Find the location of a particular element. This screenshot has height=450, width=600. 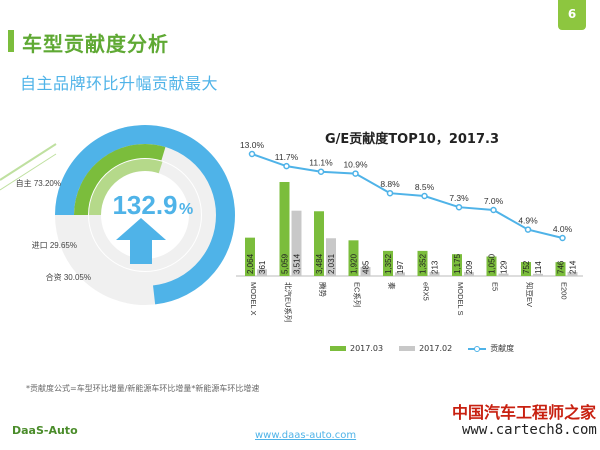

category-label: 北汽EU系列 is located at coordinates (289, 302).